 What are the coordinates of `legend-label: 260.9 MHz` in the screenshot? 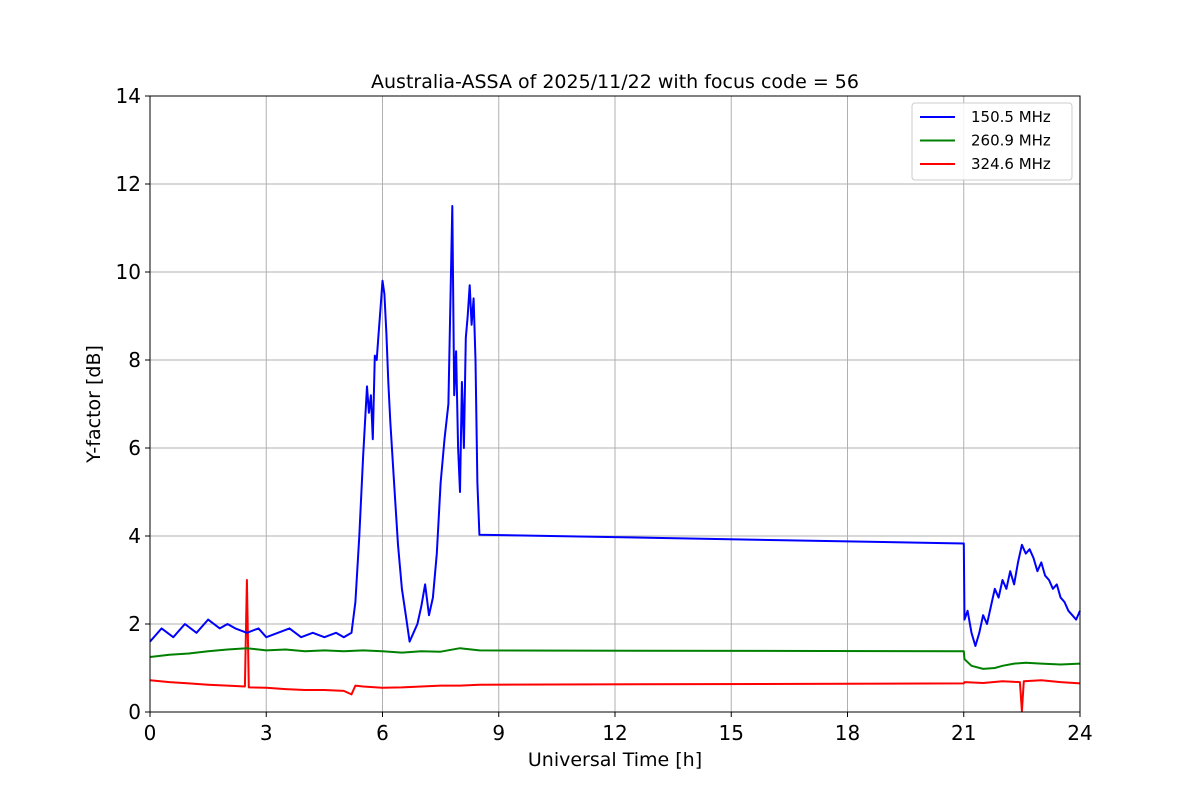 It's located at (1011, 141).